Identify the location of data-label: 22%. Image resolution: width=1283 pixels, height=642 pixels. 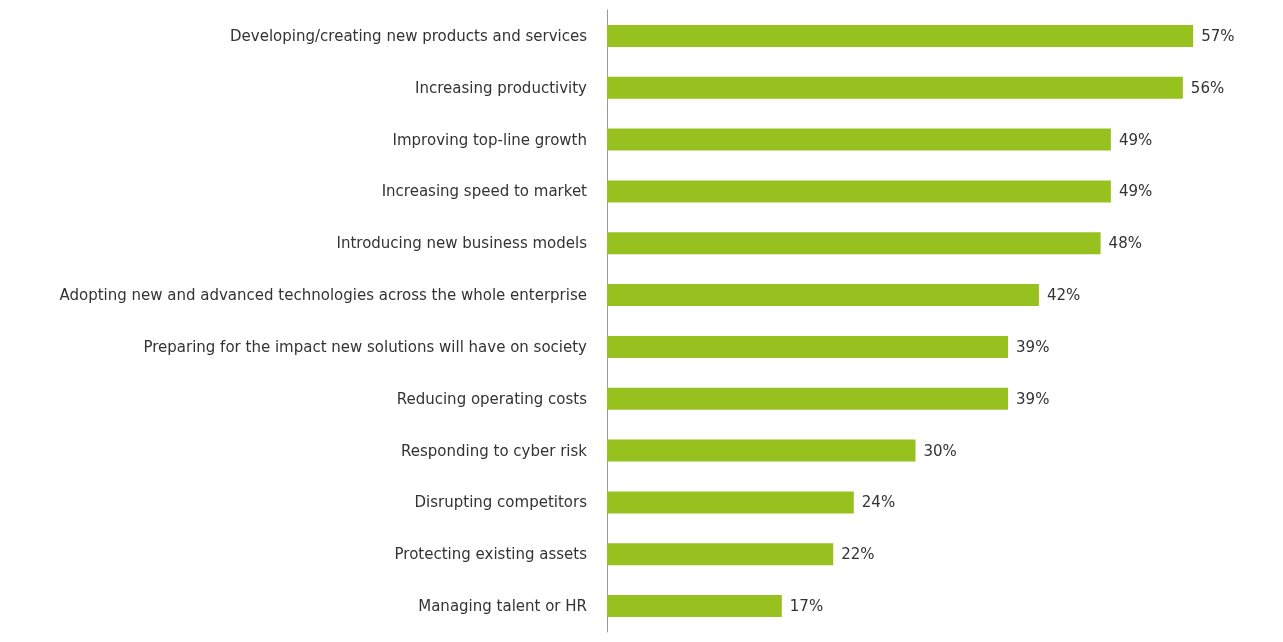
(858, 554).